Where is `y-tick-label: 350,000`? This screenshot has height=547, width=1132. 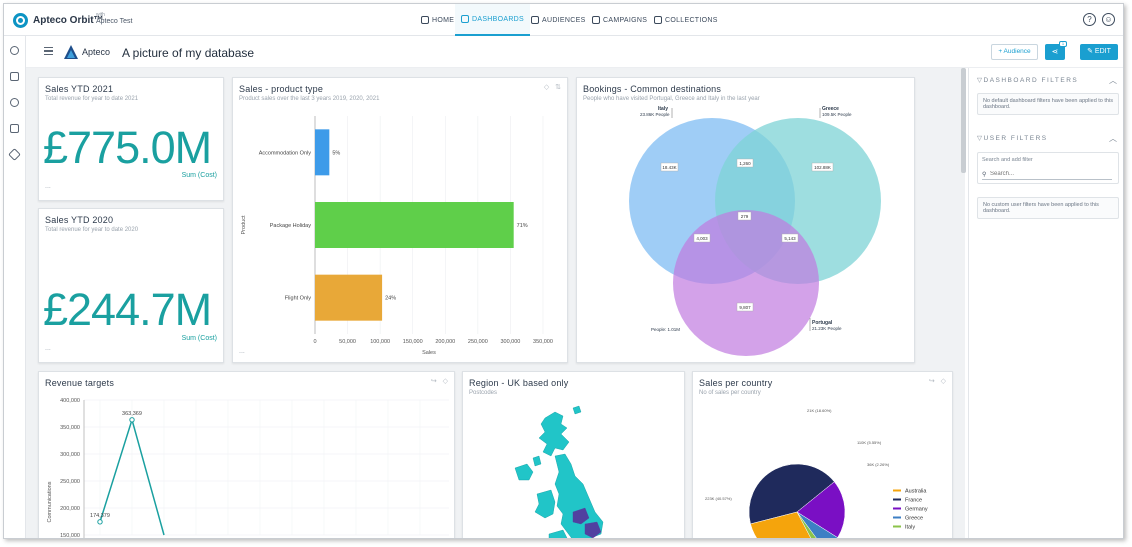 y-tick-label: 350,000 is located at coordinates (70, 428).